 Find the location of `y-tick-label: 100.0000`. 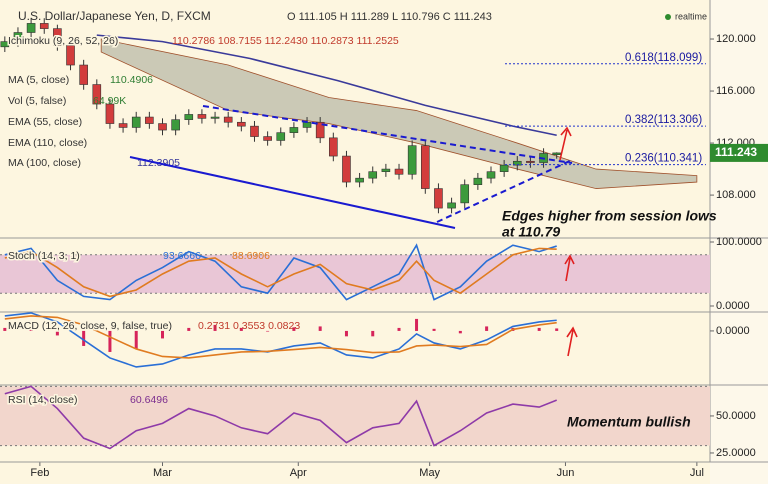

y-tick-label: 100.0000 is located at coordinates (739, 242).